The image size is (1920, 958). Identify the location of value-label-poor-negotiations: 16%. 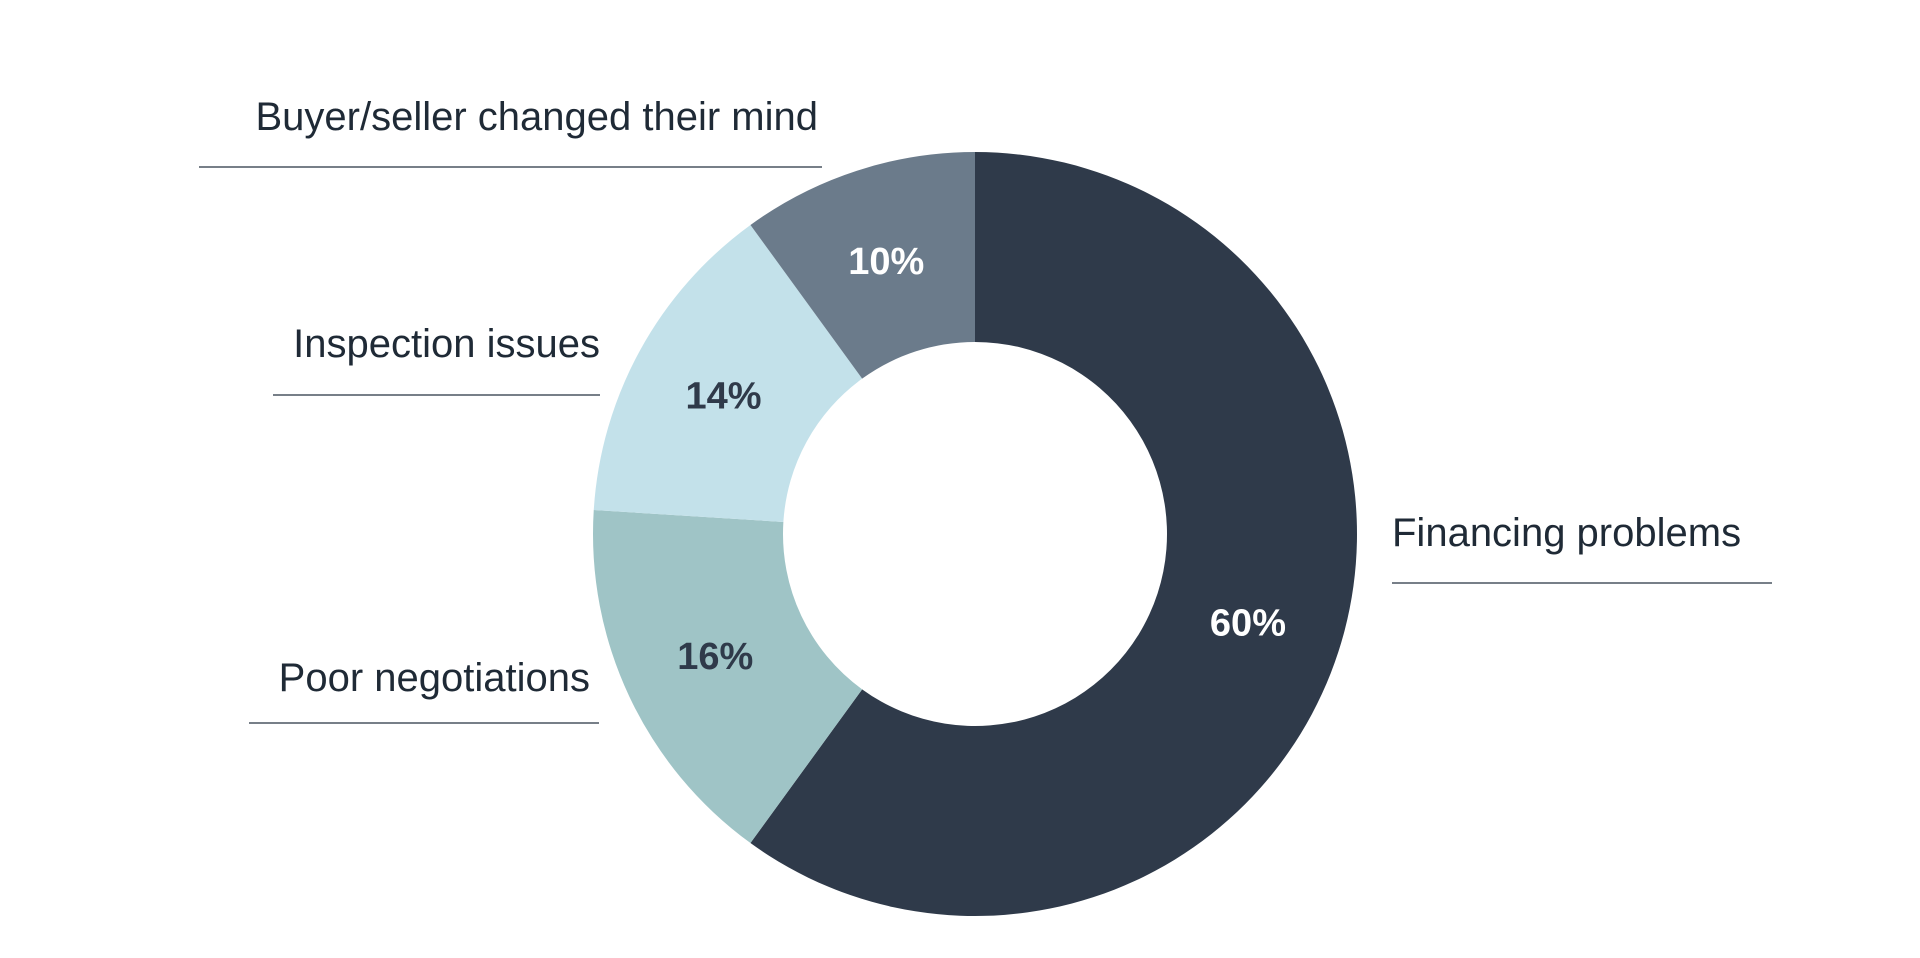
(715, 657).